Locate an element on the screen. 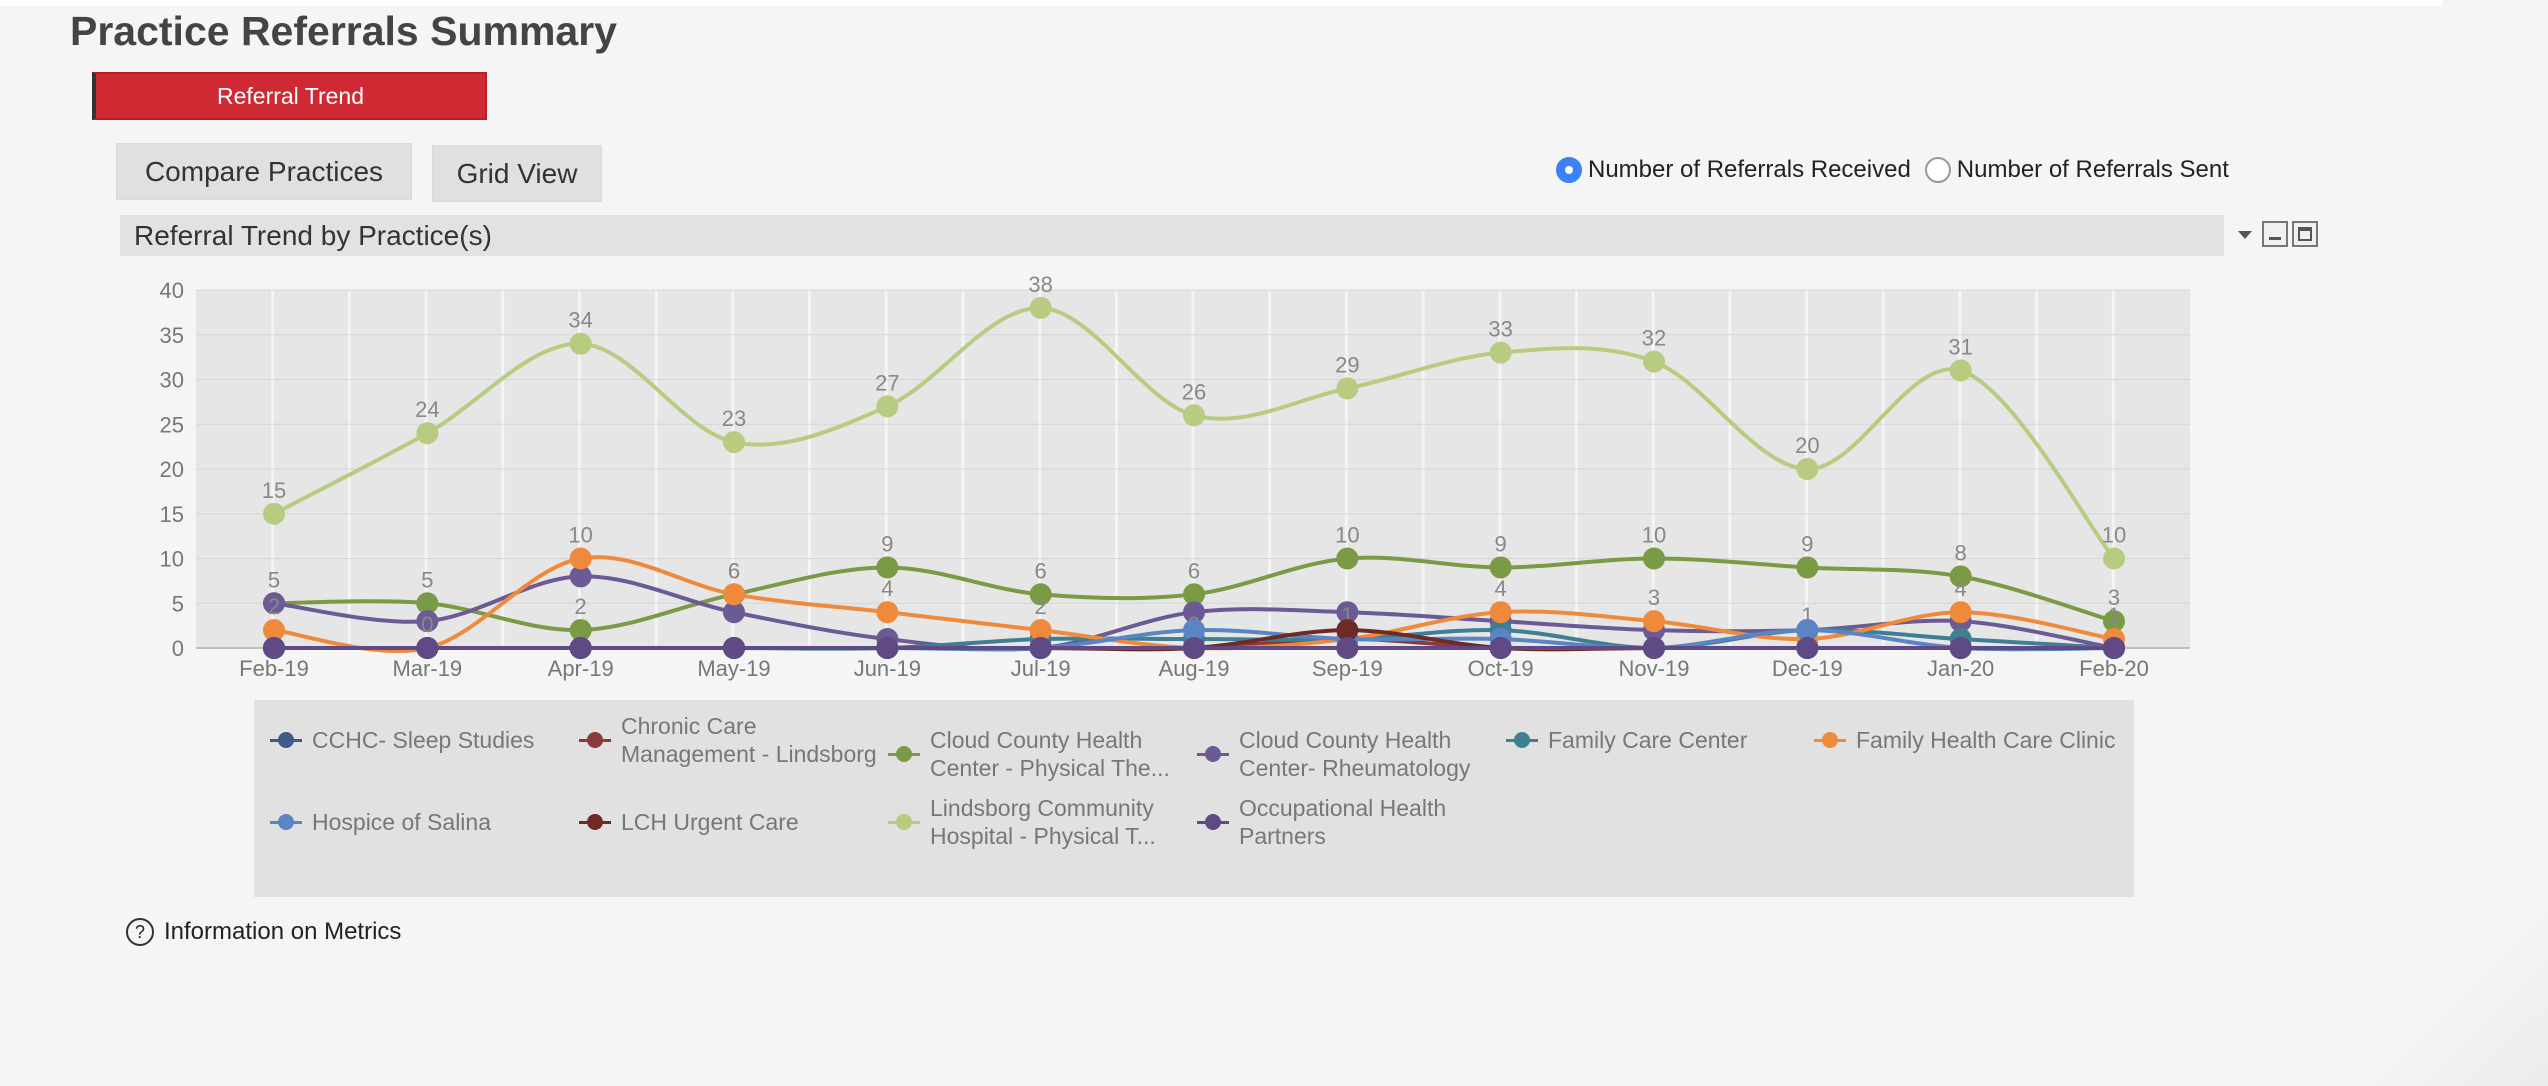 Image resolution: width=2548 pixels, height=1086 pixels. legend-item: LCH Urgent Care is located at coordinates (735, 822).